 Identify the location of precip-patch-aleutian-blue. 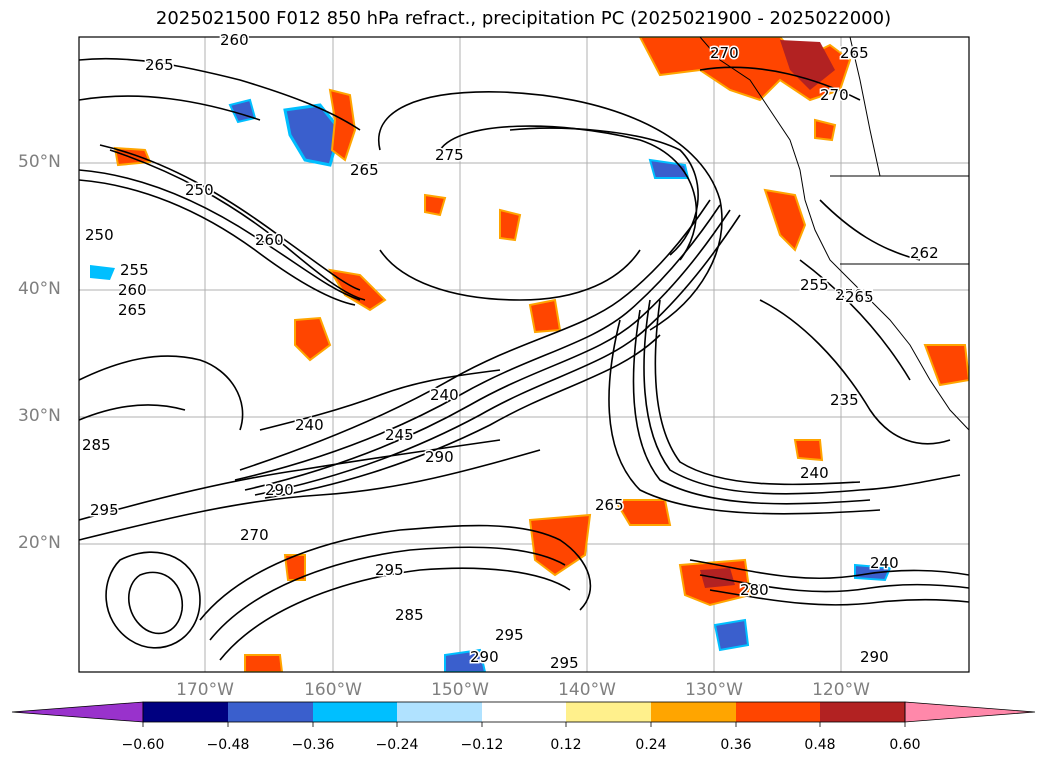
(312, 135).